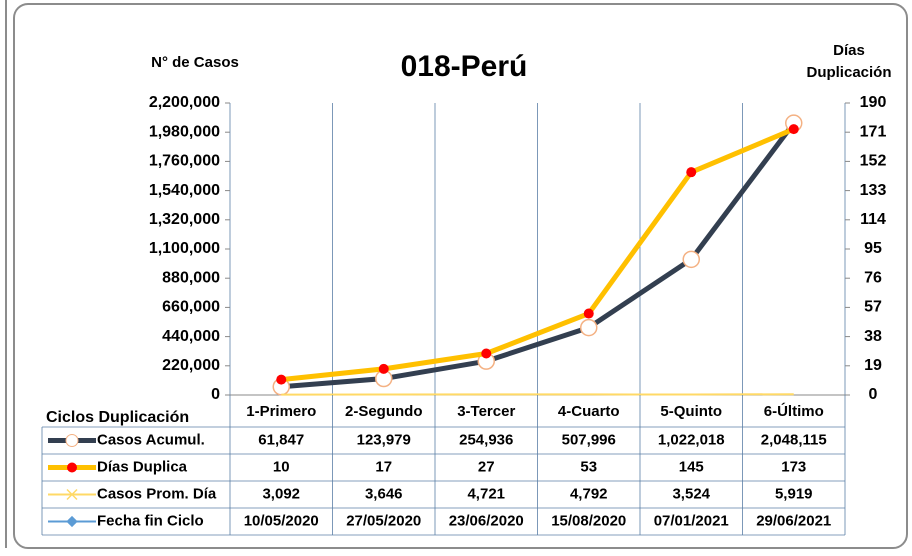  What do you see at coordinates (384, 411) in the screenshot?
I see `x-tick-label: 2-Segundo` at bounding box center [384, 411].